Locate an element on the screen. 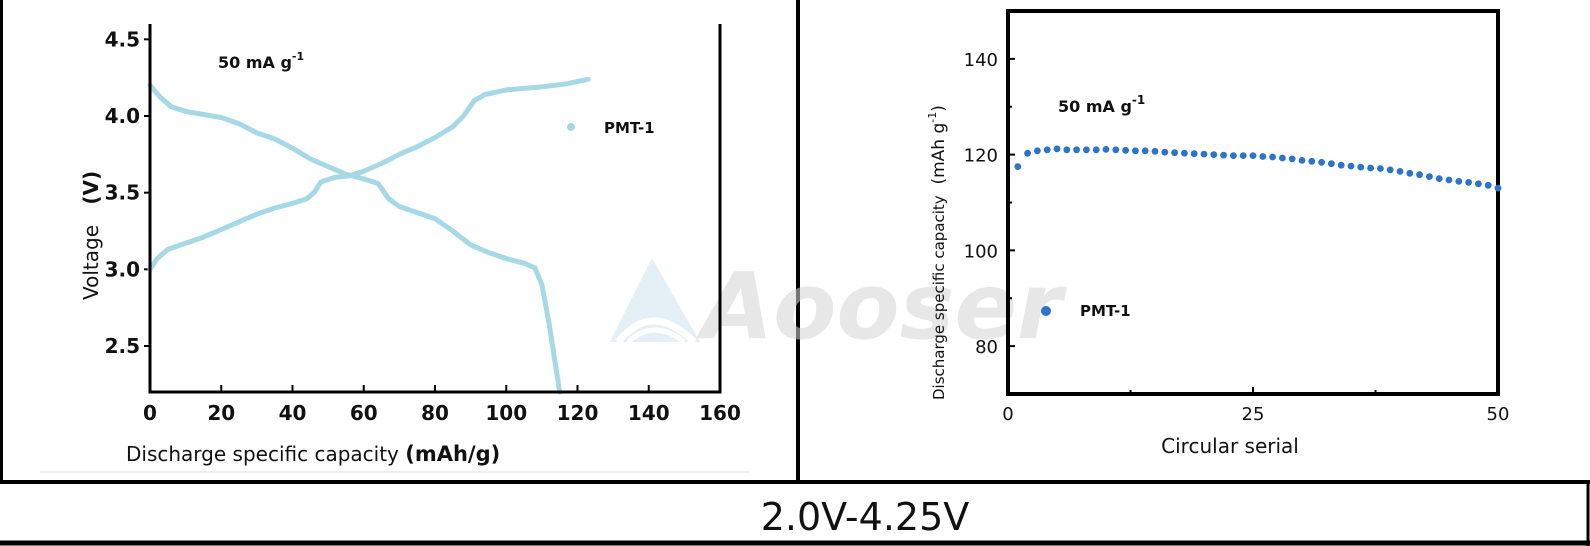 Image resolution: width=1590 pixels, height=546 pixels. left-x-tick-label: 100 is located at coordinates (506, 413).